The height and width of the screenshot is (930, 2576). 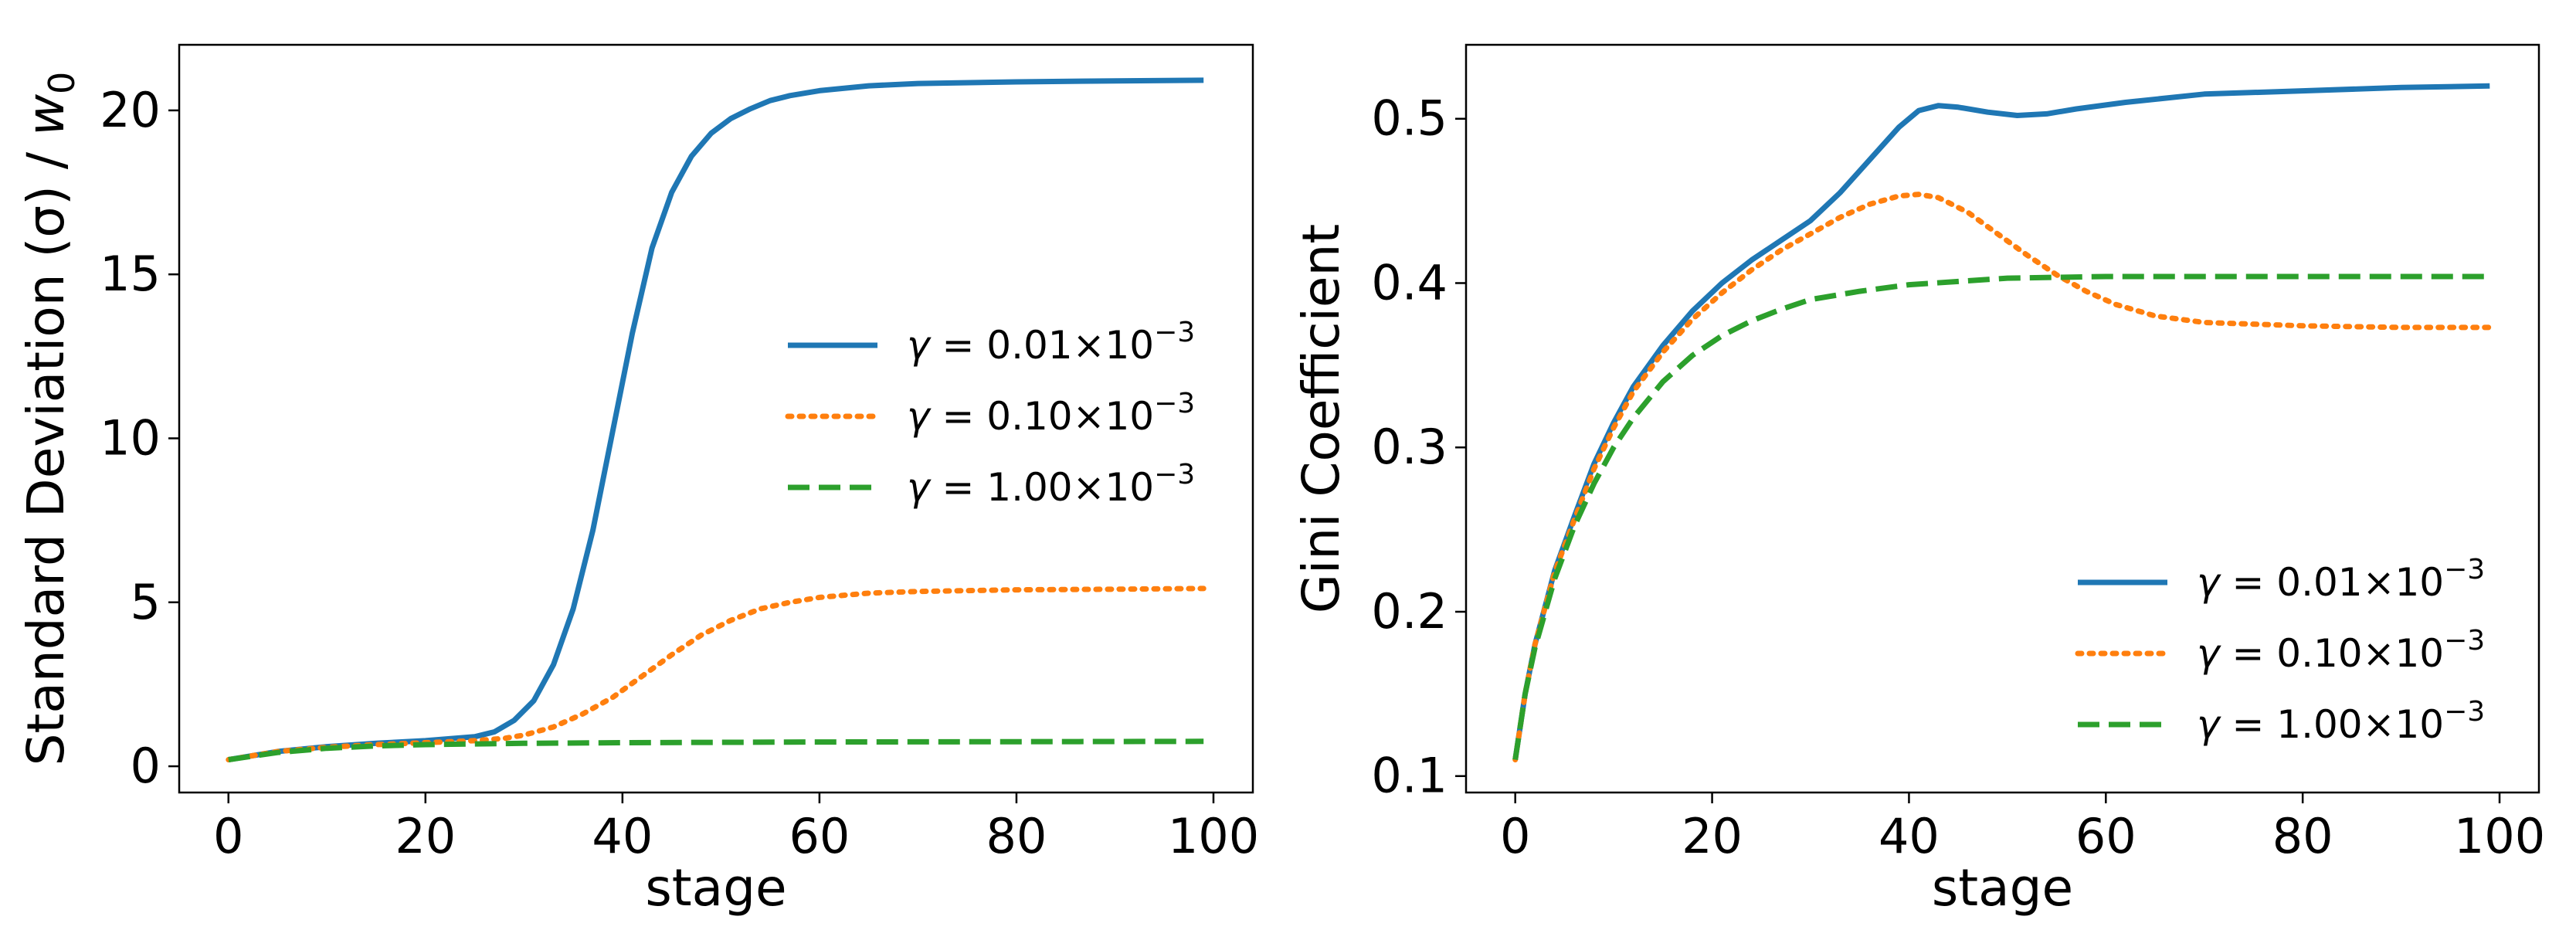 What do you see at coordinates (716, 674) in the screenshot?
I see `series-line-dotted` at bounding box center [716, 674].